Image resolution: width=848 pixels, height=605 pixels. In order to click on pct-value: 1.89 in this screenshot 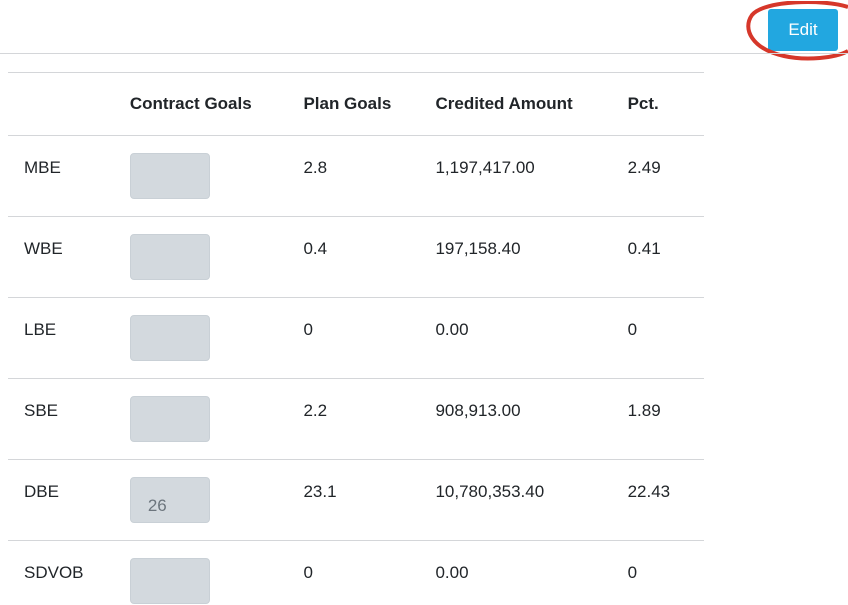, I will do `click(644, 410)`.